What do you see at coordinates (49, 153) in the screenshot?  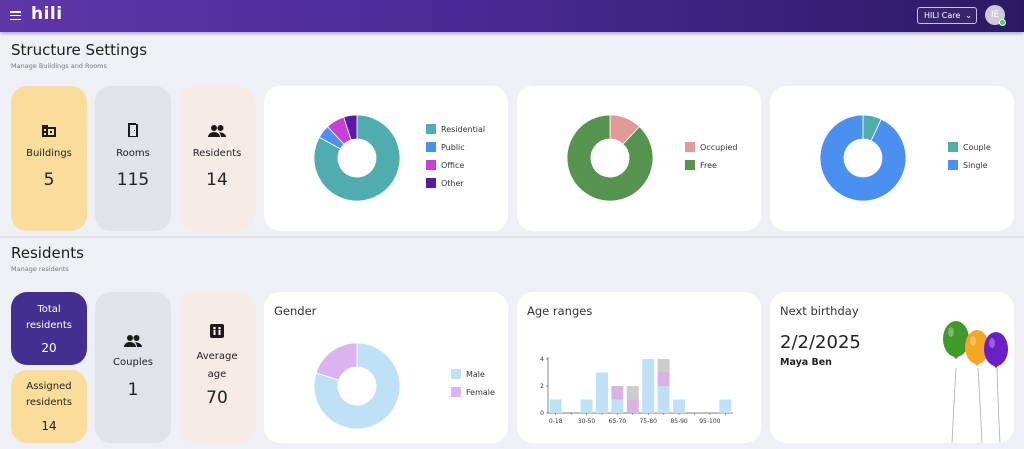 I see `buildings-label: Buildings` at bounding box center [49, 153].